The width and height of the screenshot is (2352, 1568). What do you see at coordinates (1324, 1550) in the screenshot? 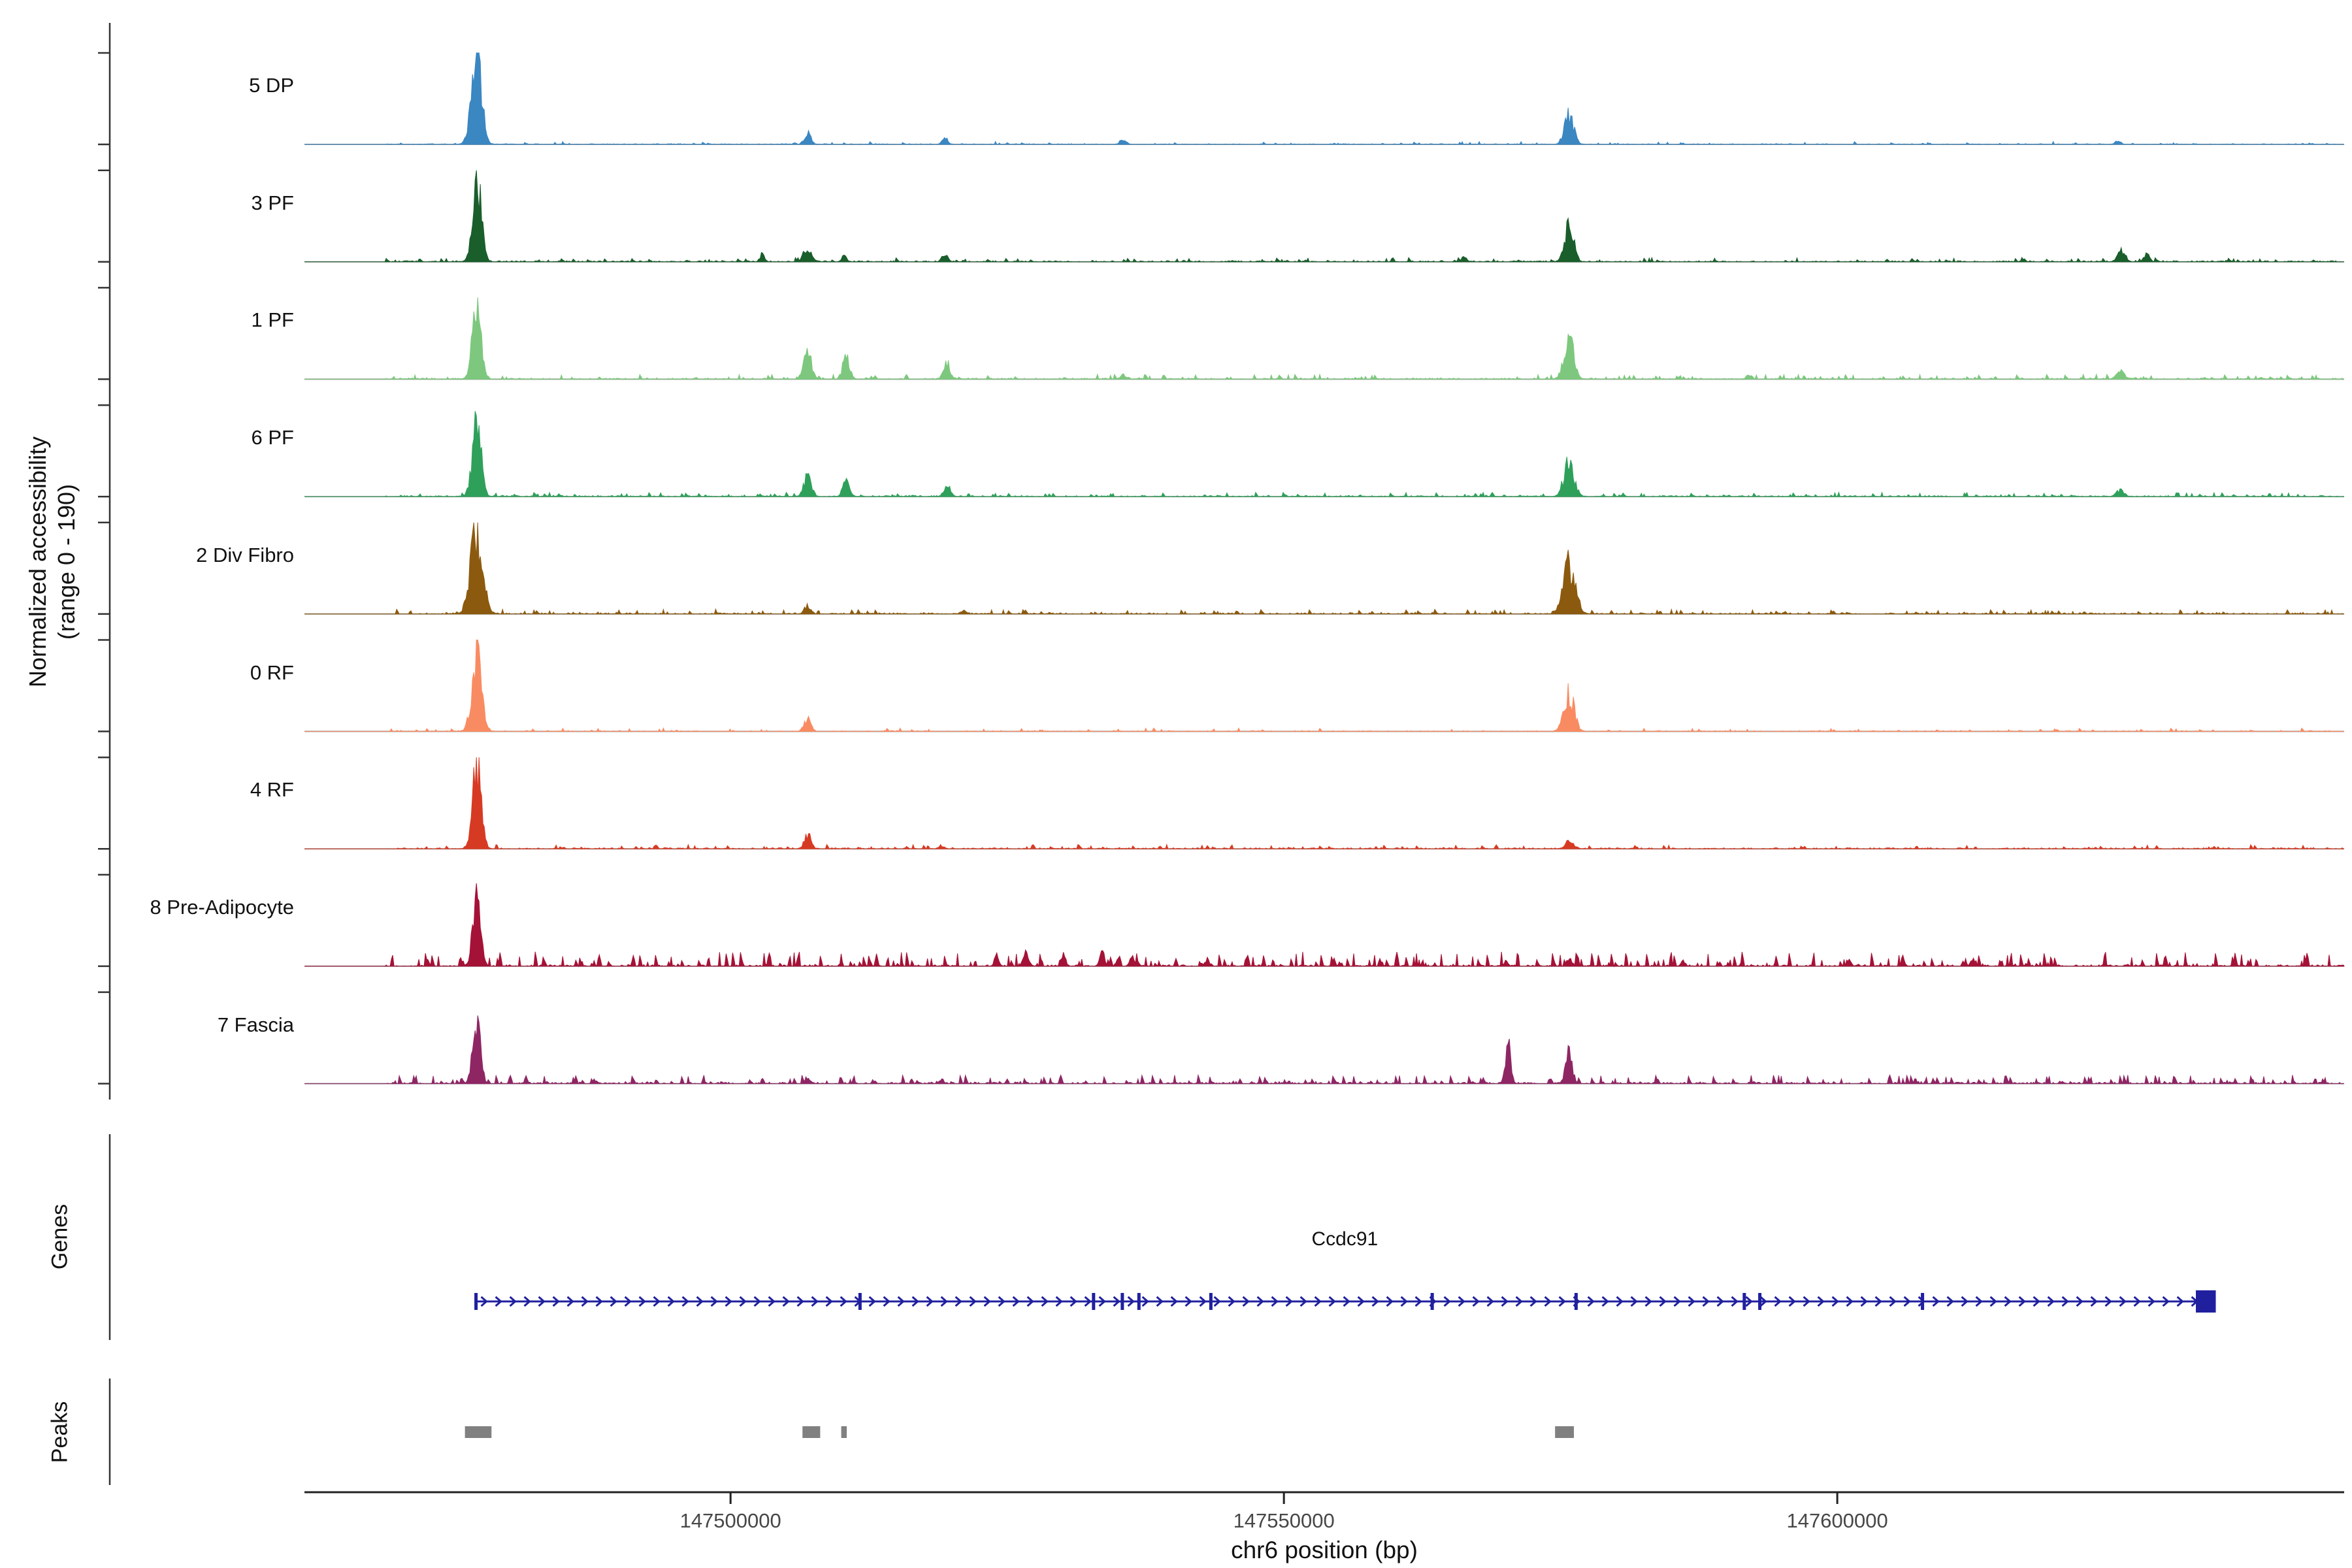
I see `x-axis-label: chr6 position (bp)` at bounding box center [1324, 1550].